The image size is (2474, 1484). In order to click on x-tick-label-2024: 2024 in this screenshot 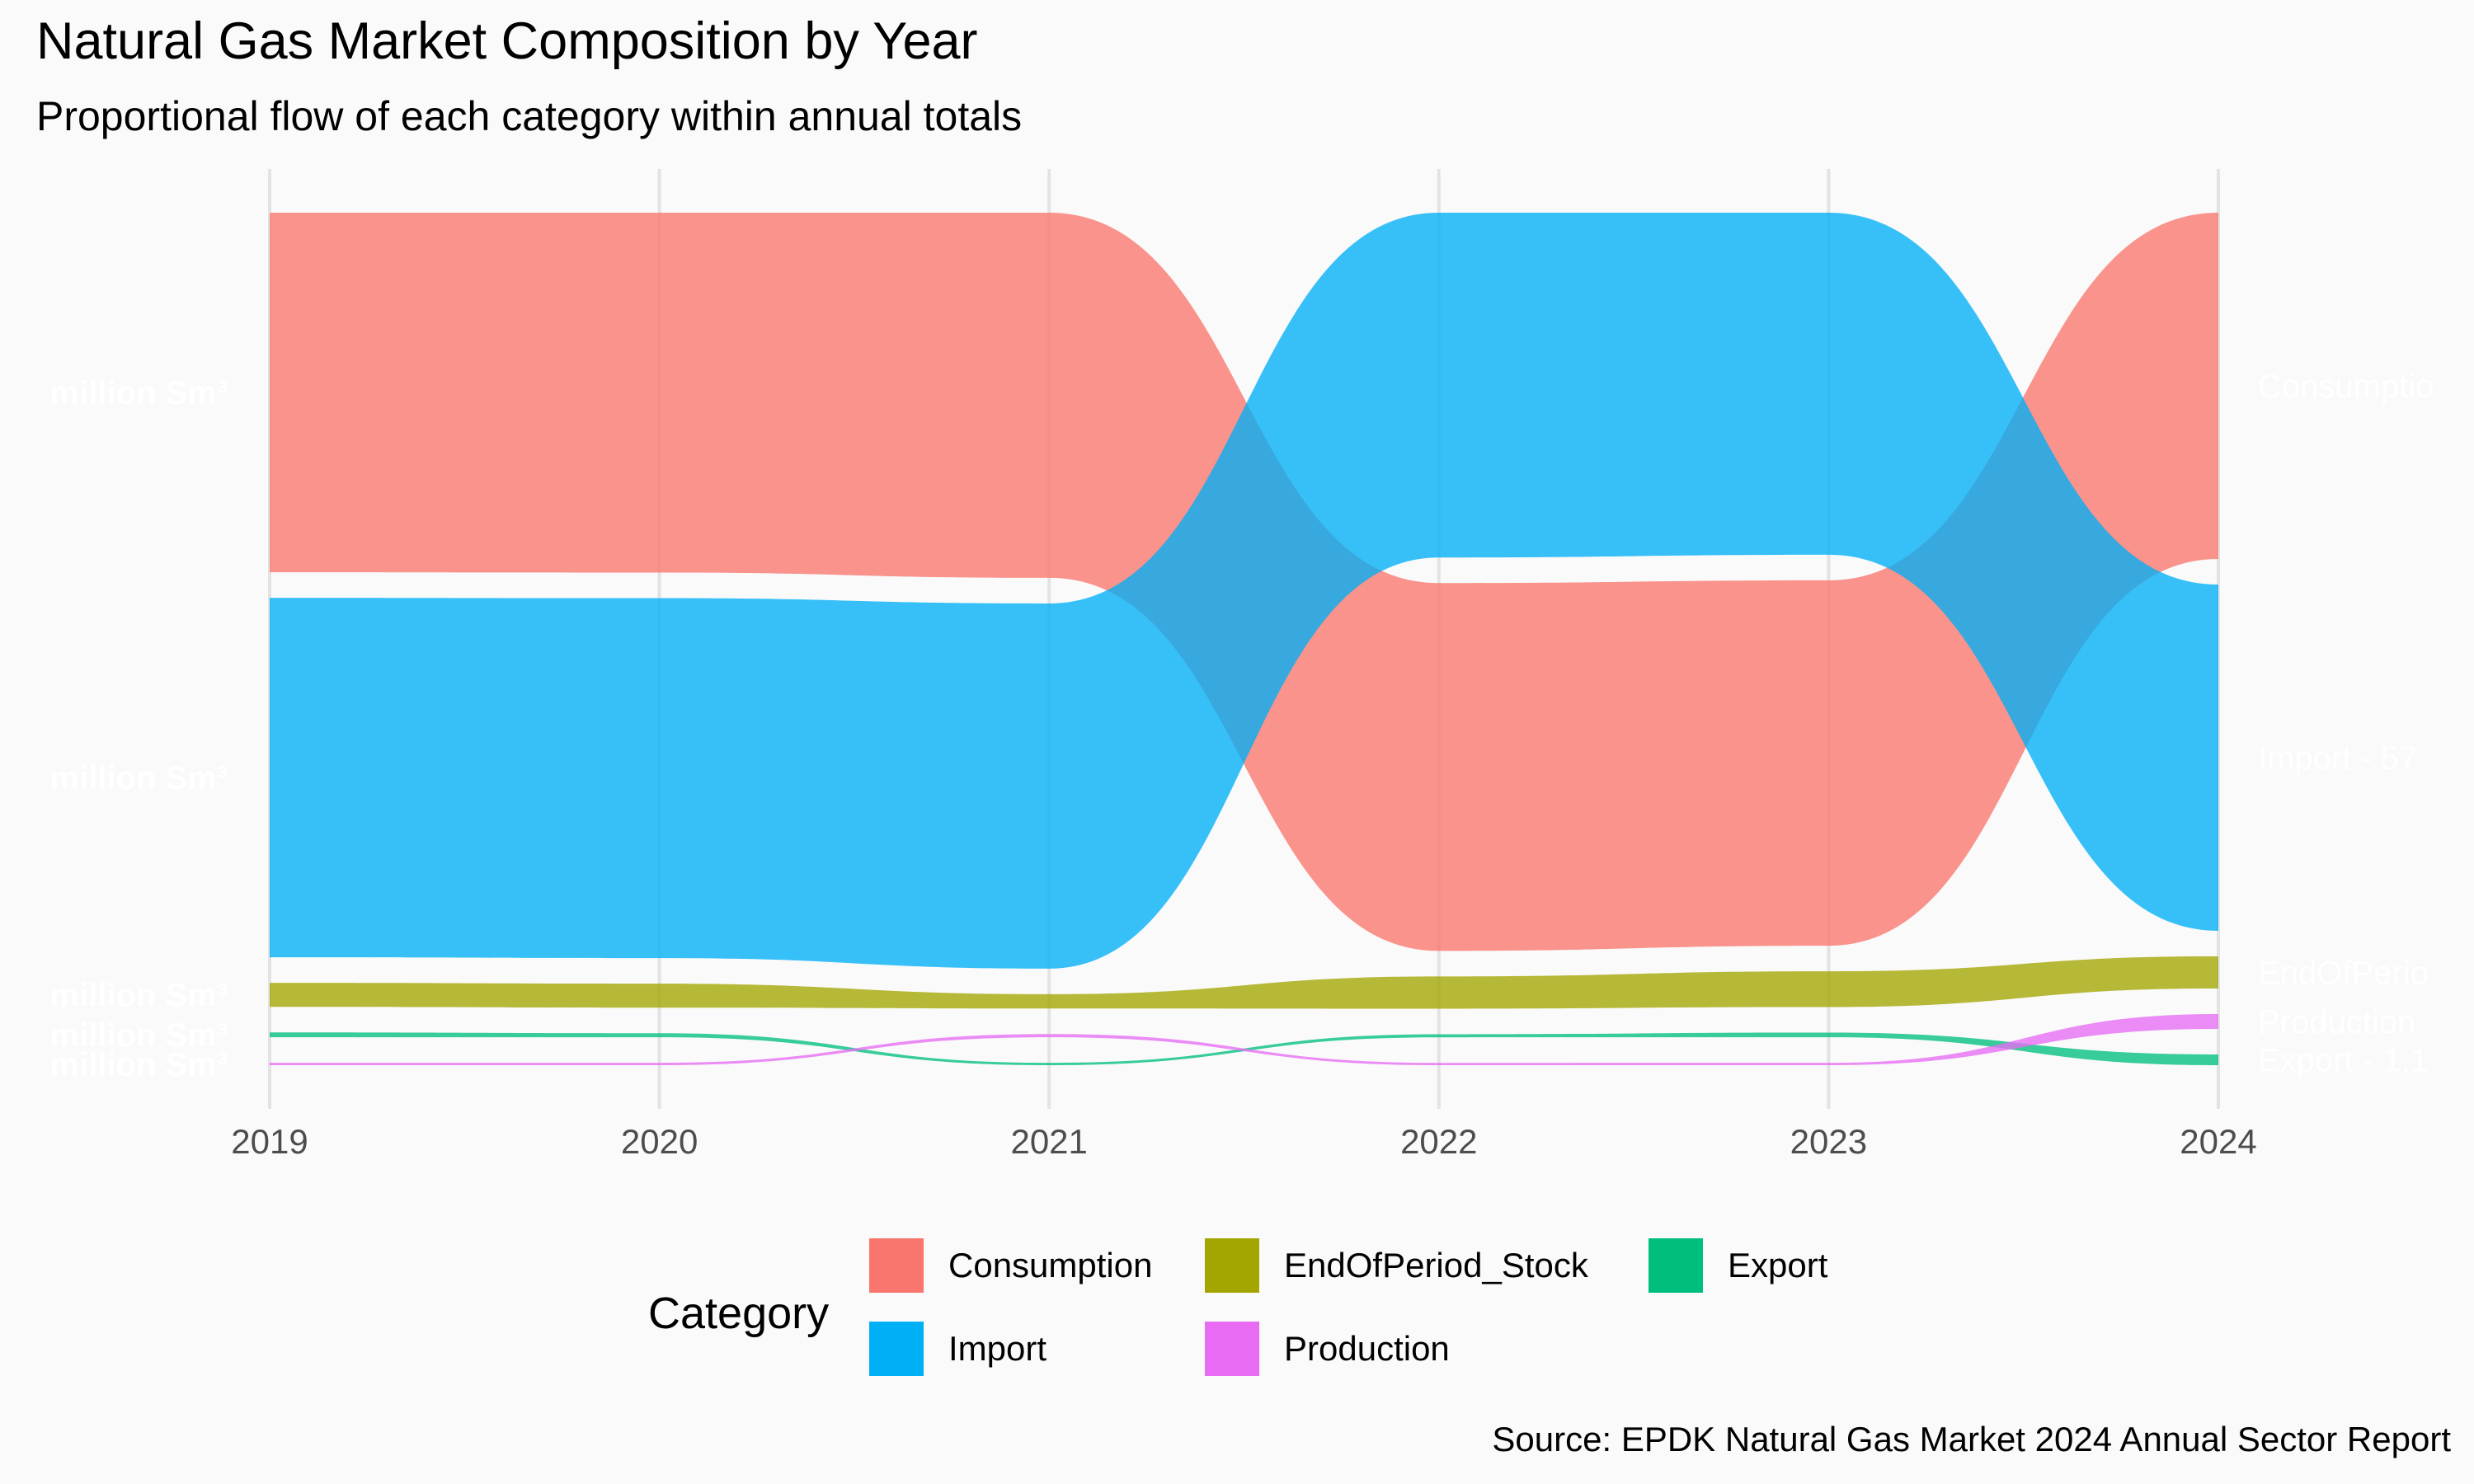, I will do `click(2218, 1141)`.